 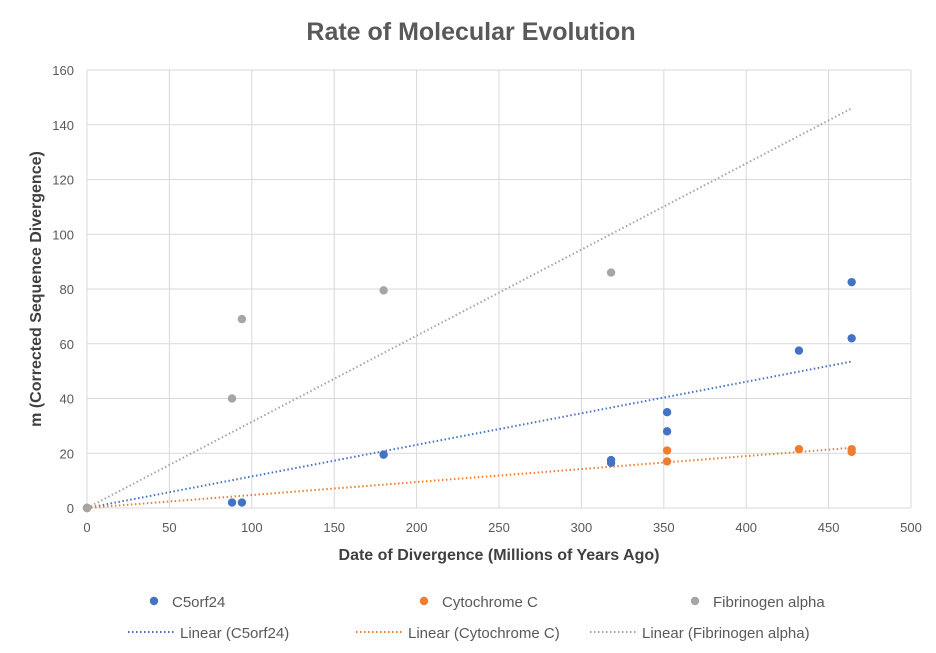 What do you see at coordinates (67, 344) in the screenshot?
I see `y-tick-label: 60` at bounding box center [67, 344].